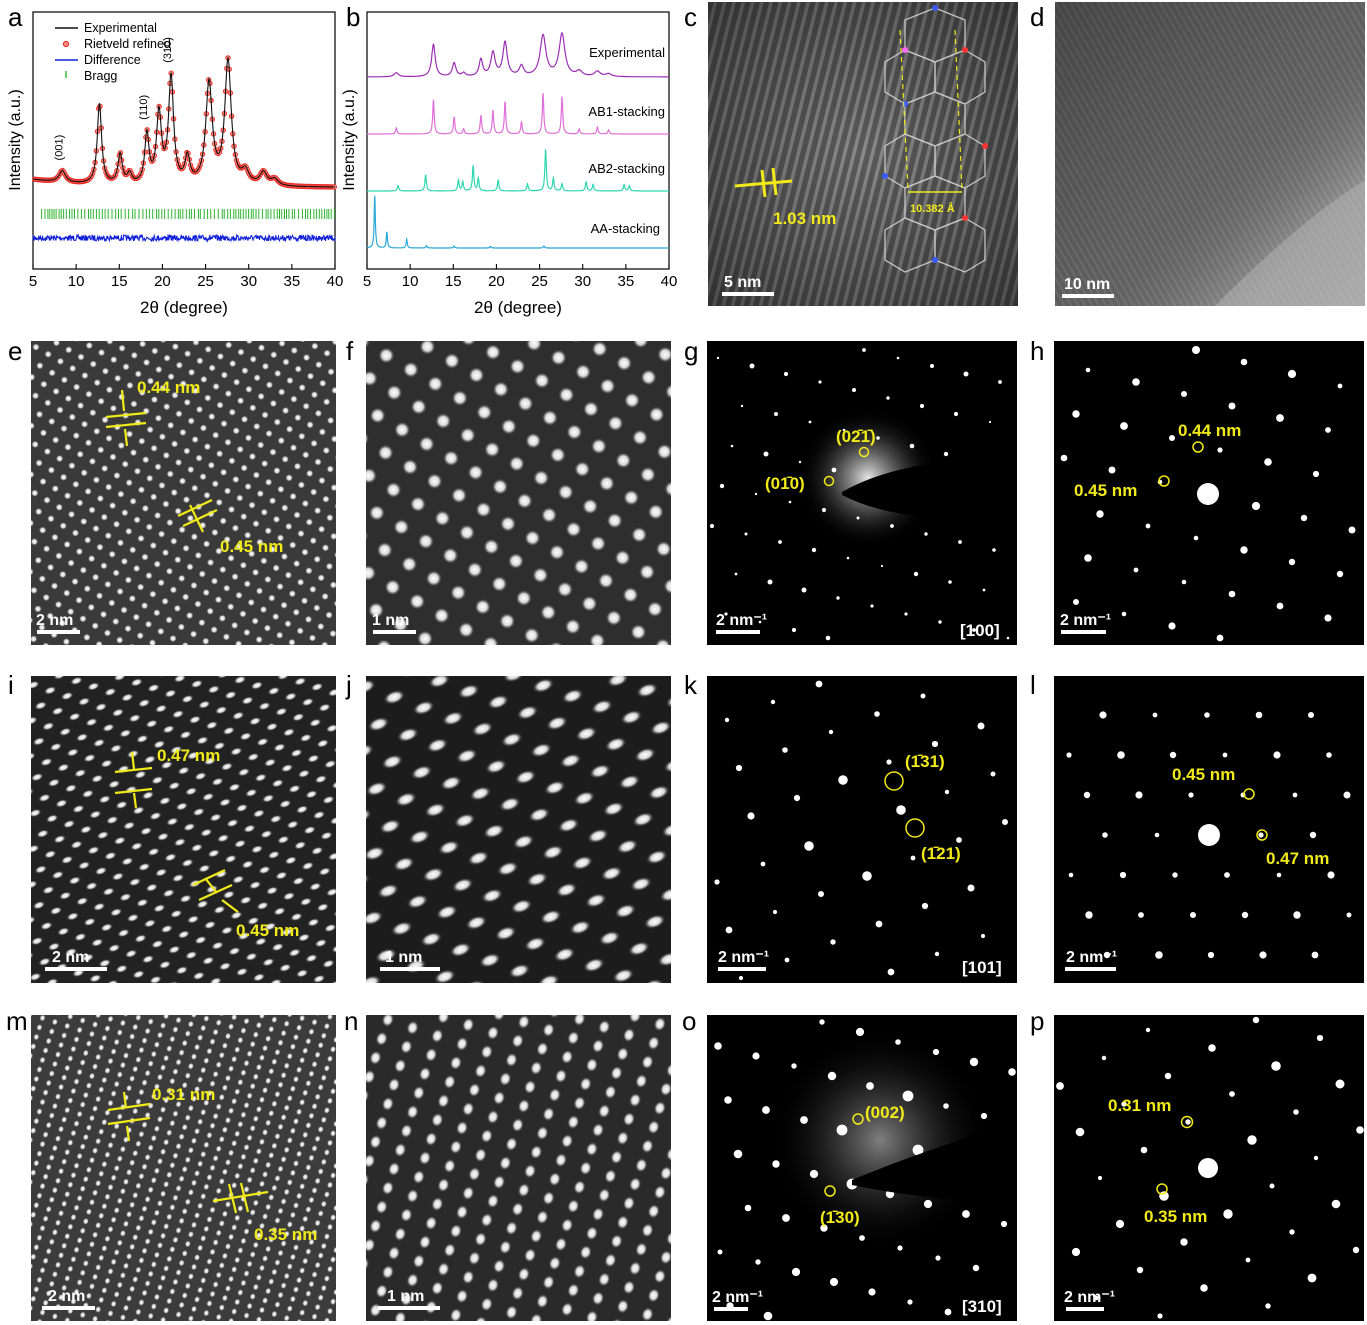  I want to click on difference-curve, so click(184, 238).